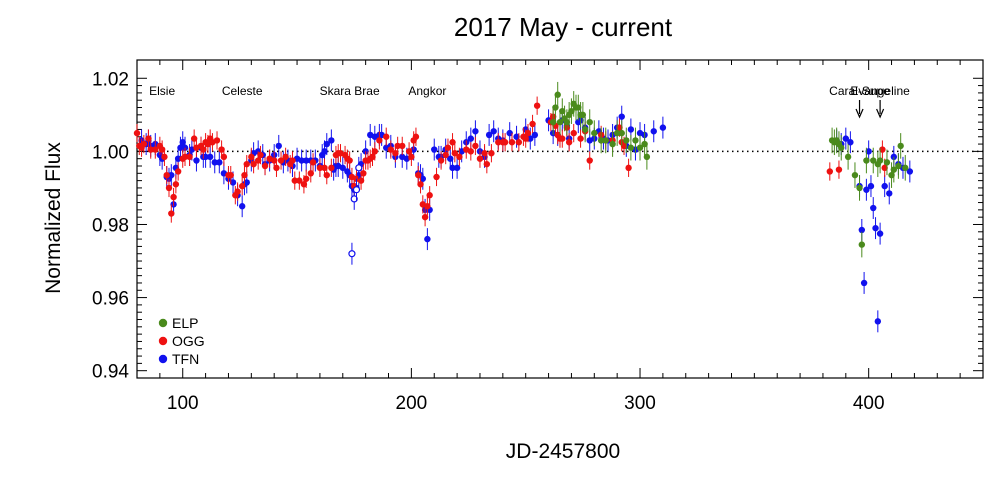 The height and width of the screenshot is (494, 1000). Describe the element at coordinates (880, 91) in the screenshot. I see `event-label: Evangeline` at that location.